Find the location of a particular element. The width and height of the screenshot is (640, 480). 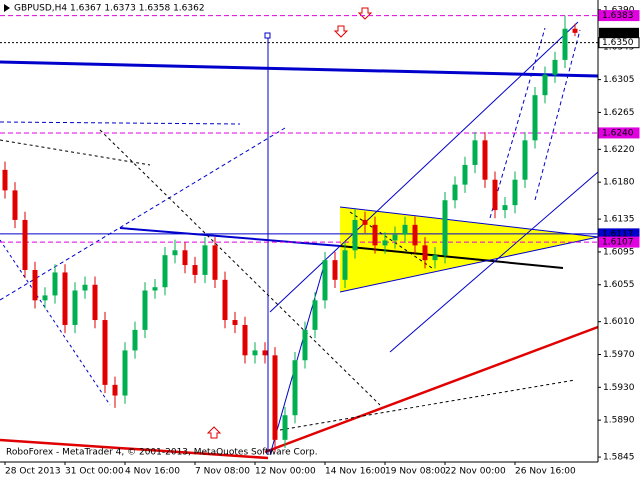

y-tick-label: 1.5845 is located at coordinates (619, 458).